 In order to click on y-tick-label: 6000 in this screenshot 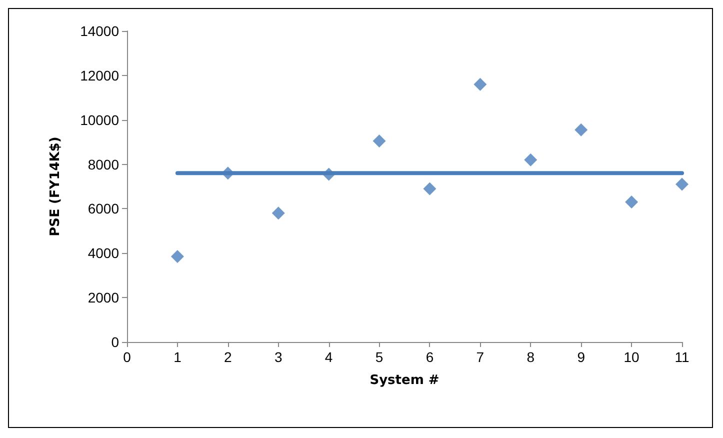, I will do `click(104, 208)`.